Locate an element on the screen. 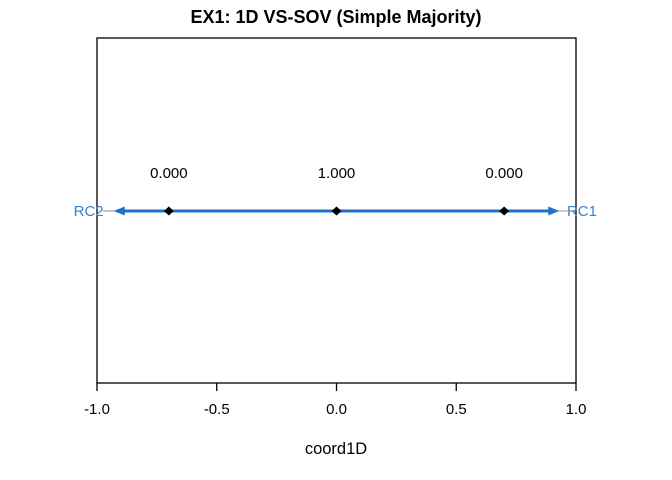 This screenshot has width=672, height=480. x-tick-label: 1.0 is located at coordinates (576, 409).